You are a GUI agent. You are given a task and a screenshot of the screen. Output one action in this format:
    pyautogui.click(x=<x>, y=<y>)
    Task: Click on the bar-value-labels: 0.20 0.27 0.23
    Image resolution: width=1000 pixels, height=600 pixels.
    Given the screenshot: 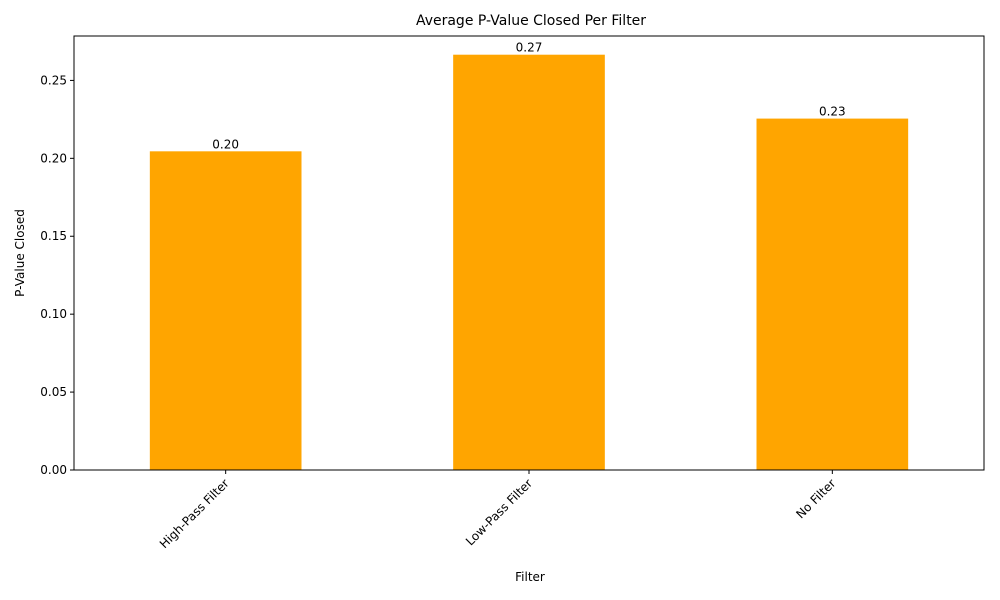 What is the action you would take?
    pyautogui.click(x=528, y=96)
    